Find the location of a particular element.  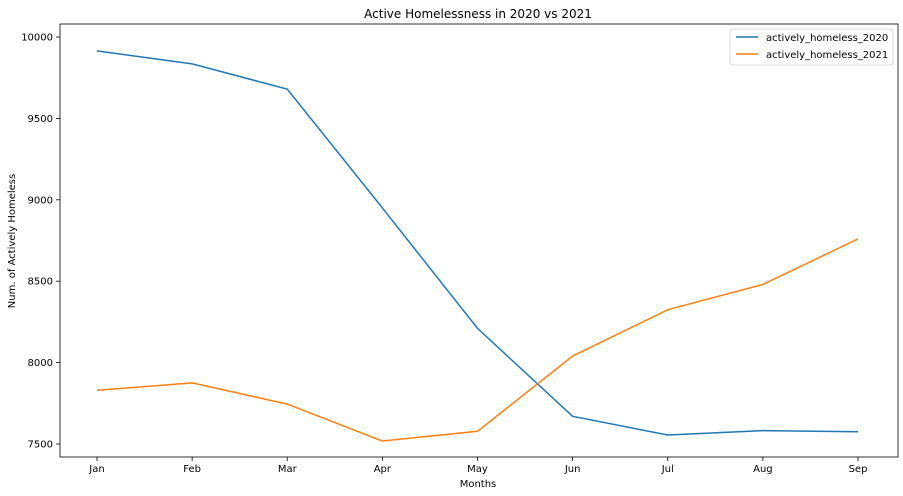

legend-label-2020: actively_homeless_2020 is located at coordinates (827, 38).